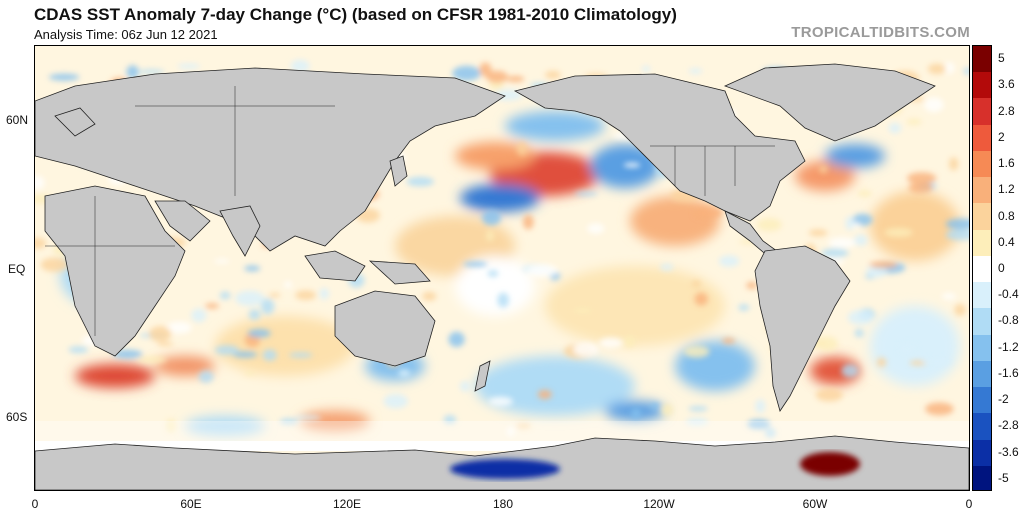 The height and width of the screenshot is (512, 1024). What do you see at coordinates (505, 469) in the screenshot?
I see `cool-shelf-anomaly` at bounding box center [505, 469].